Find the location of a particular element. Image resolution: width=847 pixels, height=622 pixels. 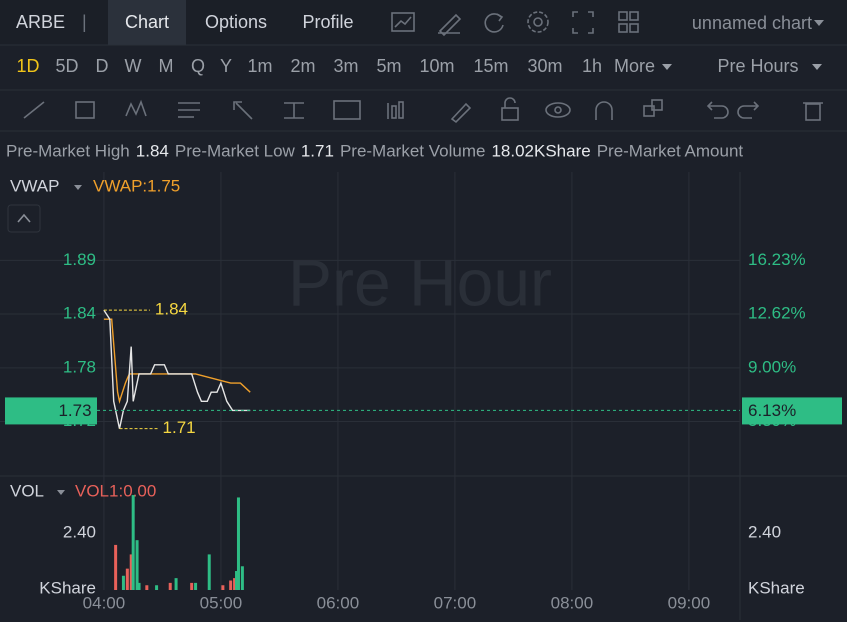

stat-label: Pre-Market High is located at coordinates (68, 150).